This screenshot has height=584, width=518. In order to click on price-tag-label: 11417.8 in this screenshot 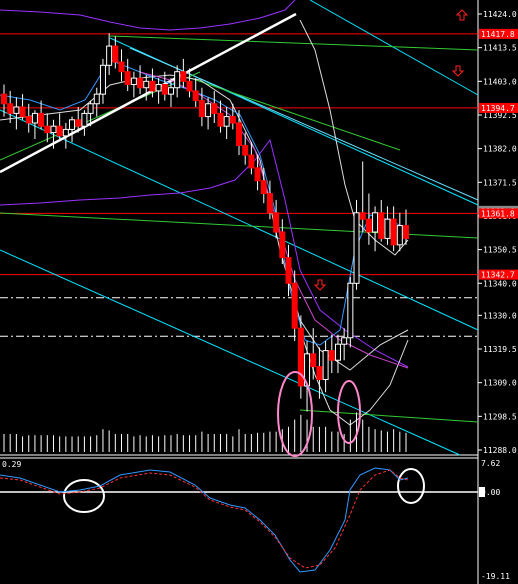, I will do `click(498, 34)`.